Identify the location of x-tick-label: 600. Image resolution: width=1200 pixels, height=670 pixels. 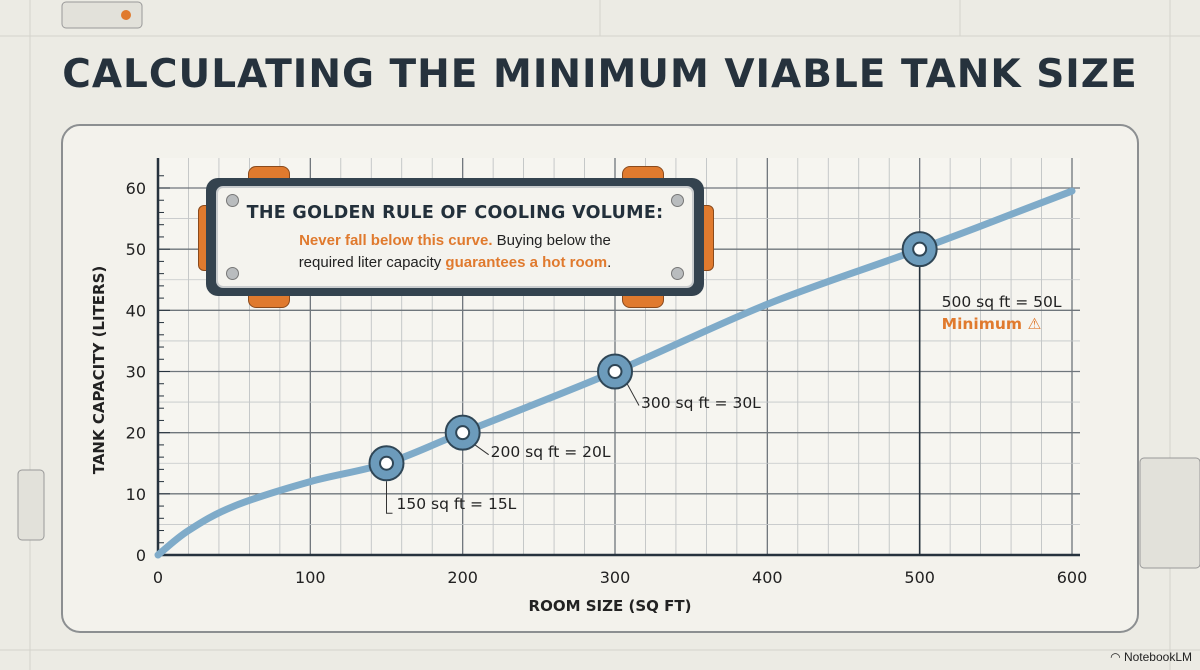
(1072, 577).